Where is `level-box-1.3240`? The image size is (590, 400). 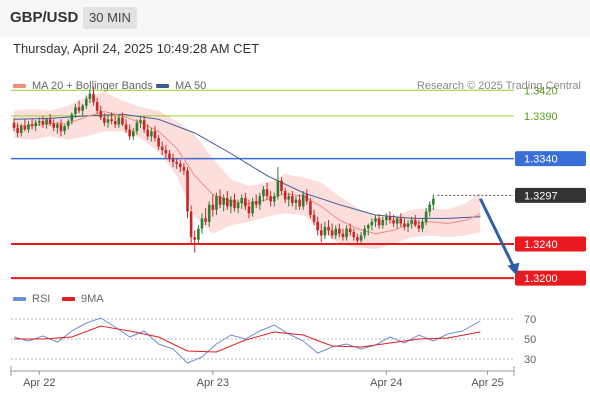 level-box-1.3240 is located at coordinates (550, 244).